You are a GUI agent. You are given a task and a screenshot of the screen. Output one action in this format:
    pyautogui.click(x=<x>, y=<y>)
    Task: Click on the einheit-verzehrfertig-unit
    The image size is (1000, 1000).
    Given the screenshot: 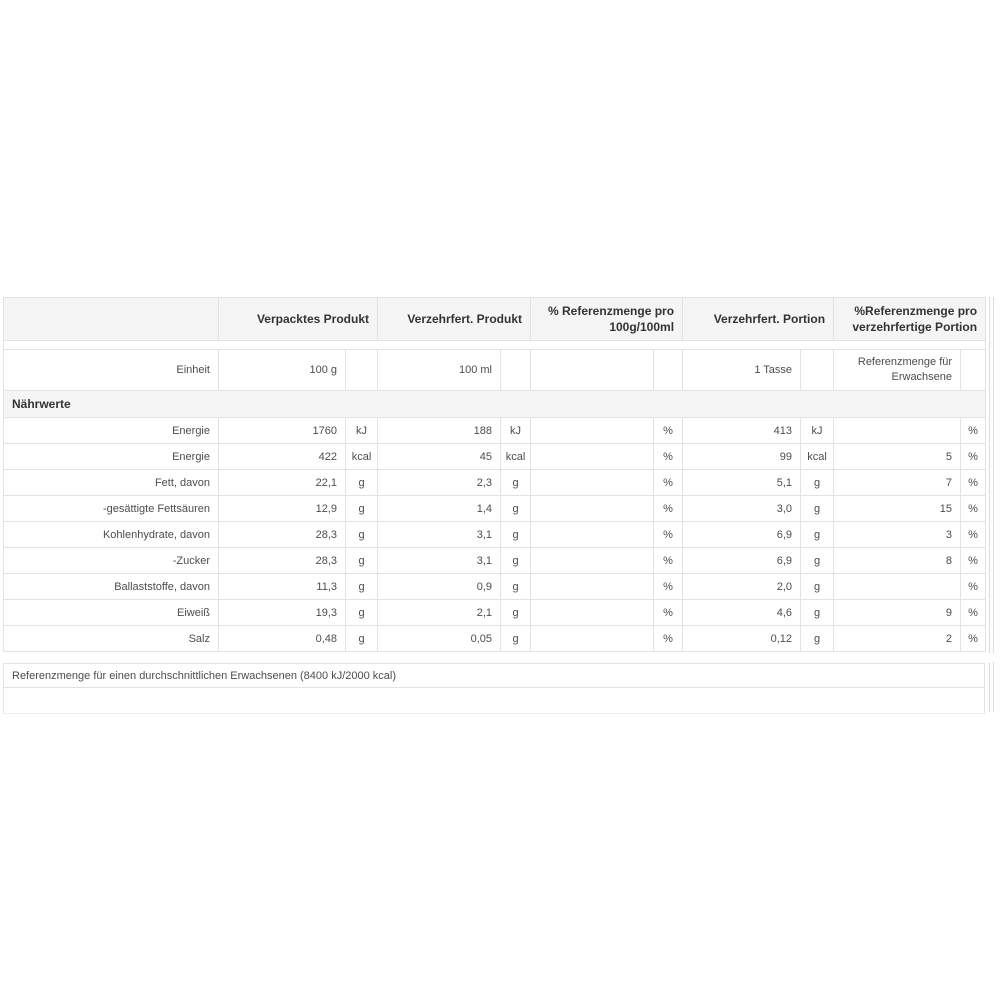 What is the action you would take?
    pyautogui.click(x=515, y=370)
    